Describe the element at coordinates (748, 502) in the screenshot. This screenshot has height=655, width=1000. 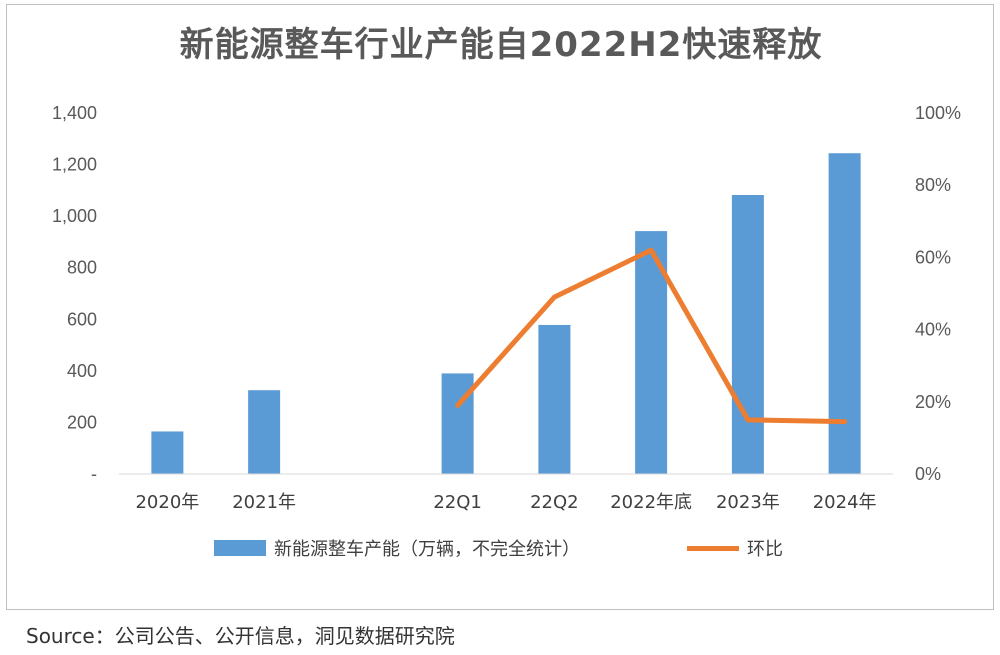
I see `x-tick-label: 2023年` at that location.